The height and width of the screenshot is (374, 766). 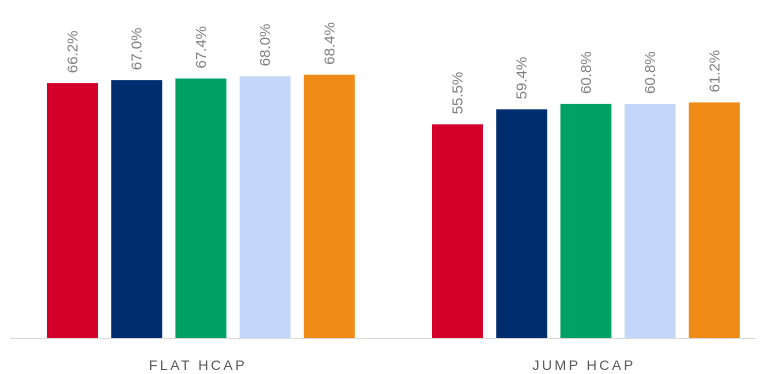 What do you see at coordinates (198, 365) in the screenshot?
I see `category-label-flat-hcap: FLAT HCAP` at bounding box center [198, 365].